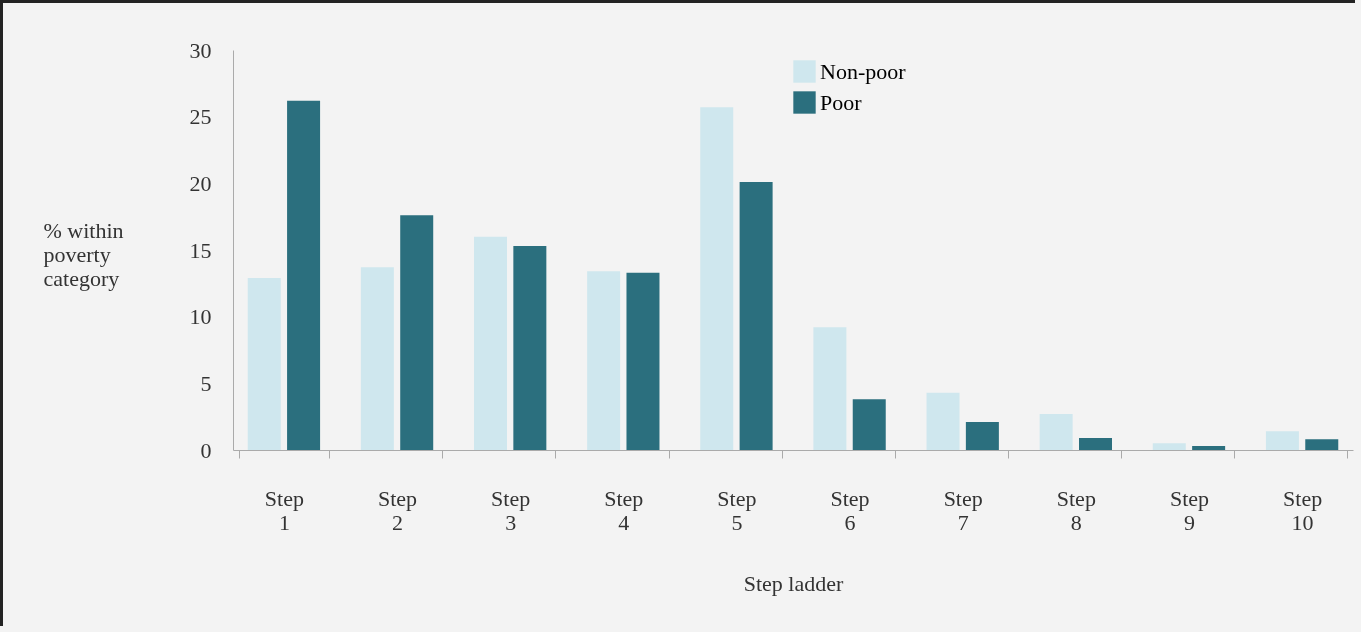 The image size is (1361, 632). What do you see at coordinates (850, 510) in the screenshot?
I see `x-tick-label: Step 6` at bounding box center [850, 510].